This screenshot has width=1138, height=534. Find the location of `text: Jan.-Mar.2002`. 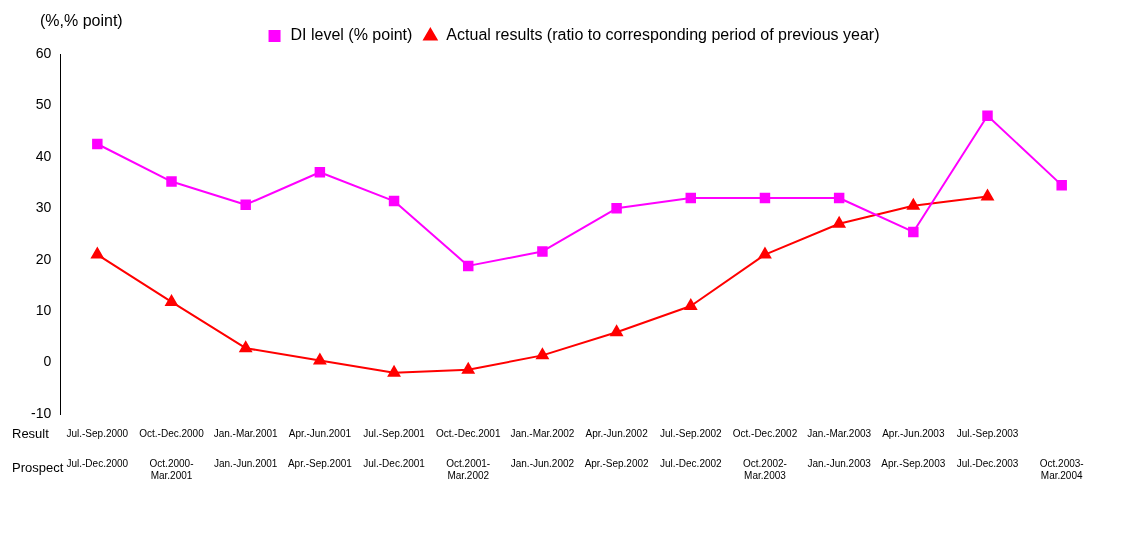

text: Jan.-Mar.2002 is located at coordinates (542, 433).